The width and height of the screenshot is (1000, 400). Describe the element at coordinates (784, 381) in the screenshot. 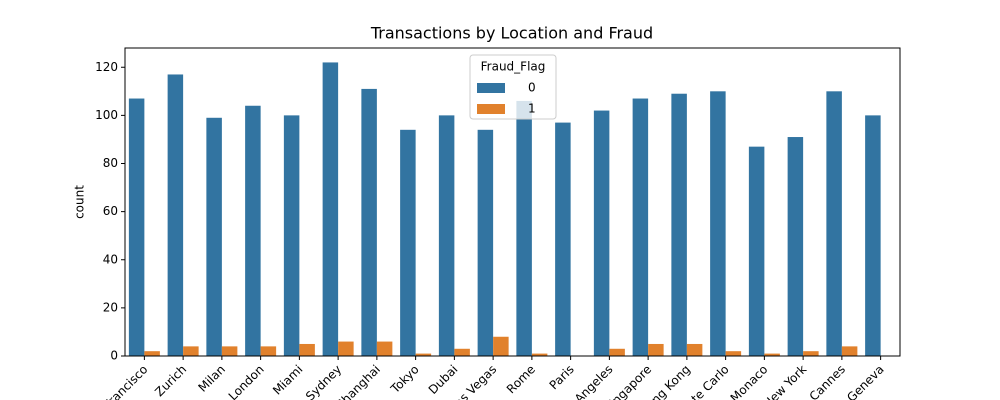

I see `x-tick-label: New York` at that location.